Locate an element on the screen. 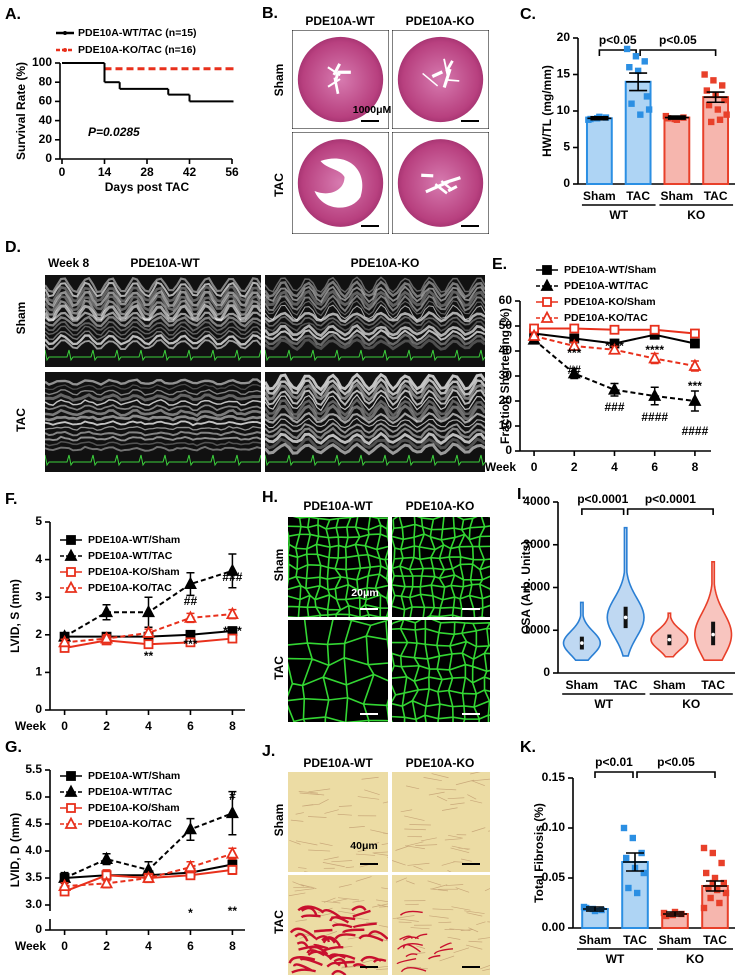 This screenshot has height=975, width=747. significance-annotation: ### is located at coordinates (232, 577).